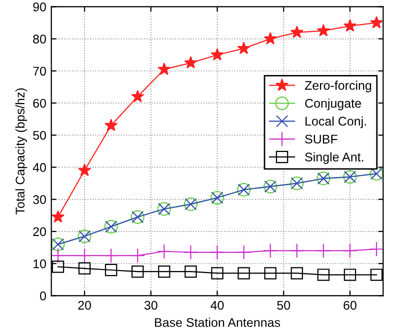 This screenshot has height=336, width=395. I want to click on x-tick-label: 60, so click(350, 305).